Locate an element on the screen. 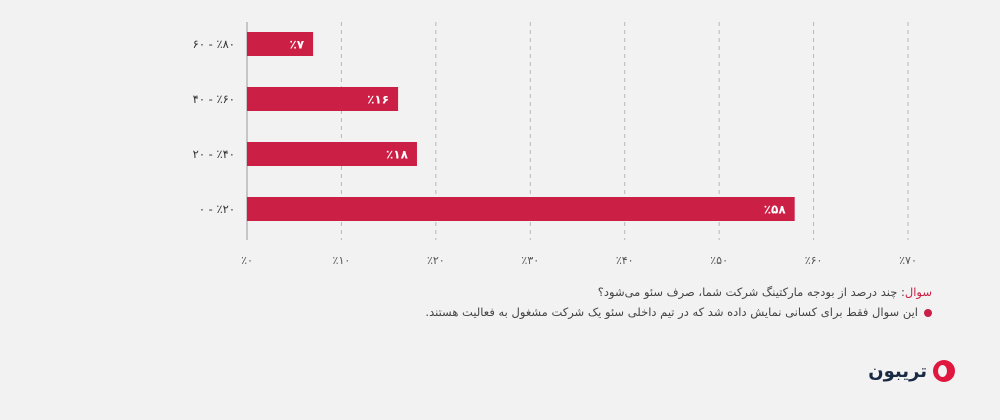  bar-value-label: ٪۱۸ is located at coordinates (397, 155).